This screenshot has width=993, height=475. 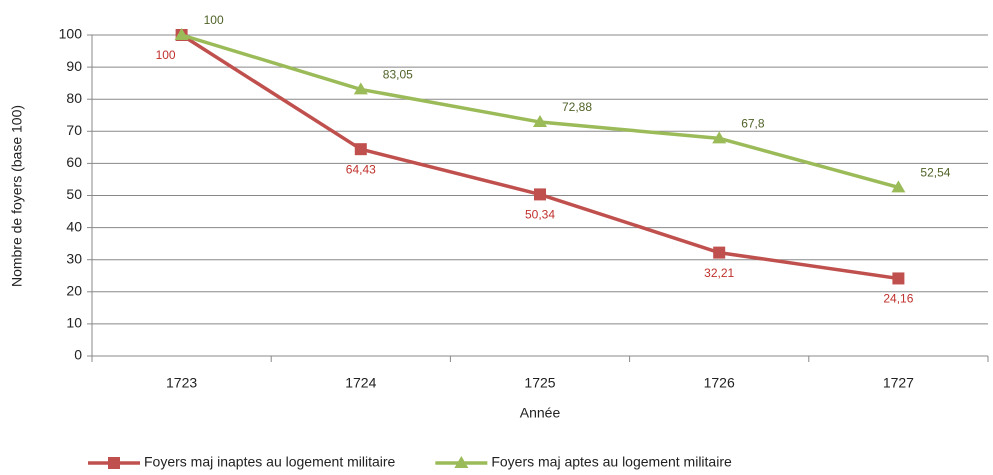 I want to click on y-tick-label: 40, so click(x=74, y=226).